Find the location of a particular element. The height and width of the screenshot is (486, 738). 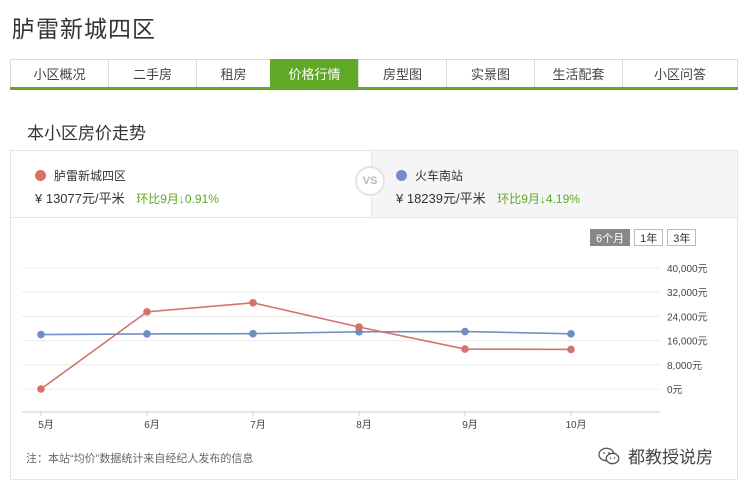

tab-5: 实景图 is located at coordinates (490, 73).